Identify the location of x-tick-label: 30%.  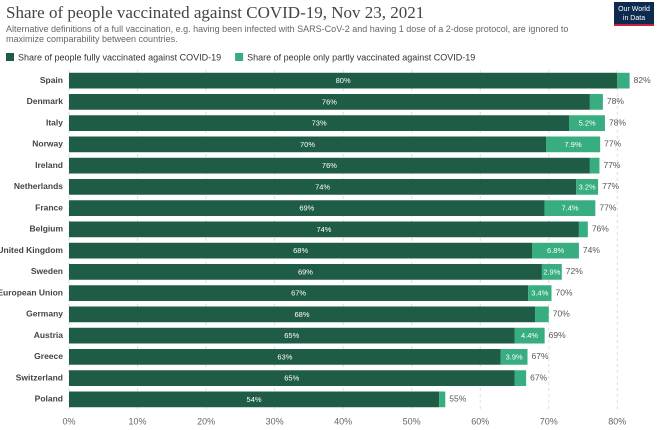
(275, 421).